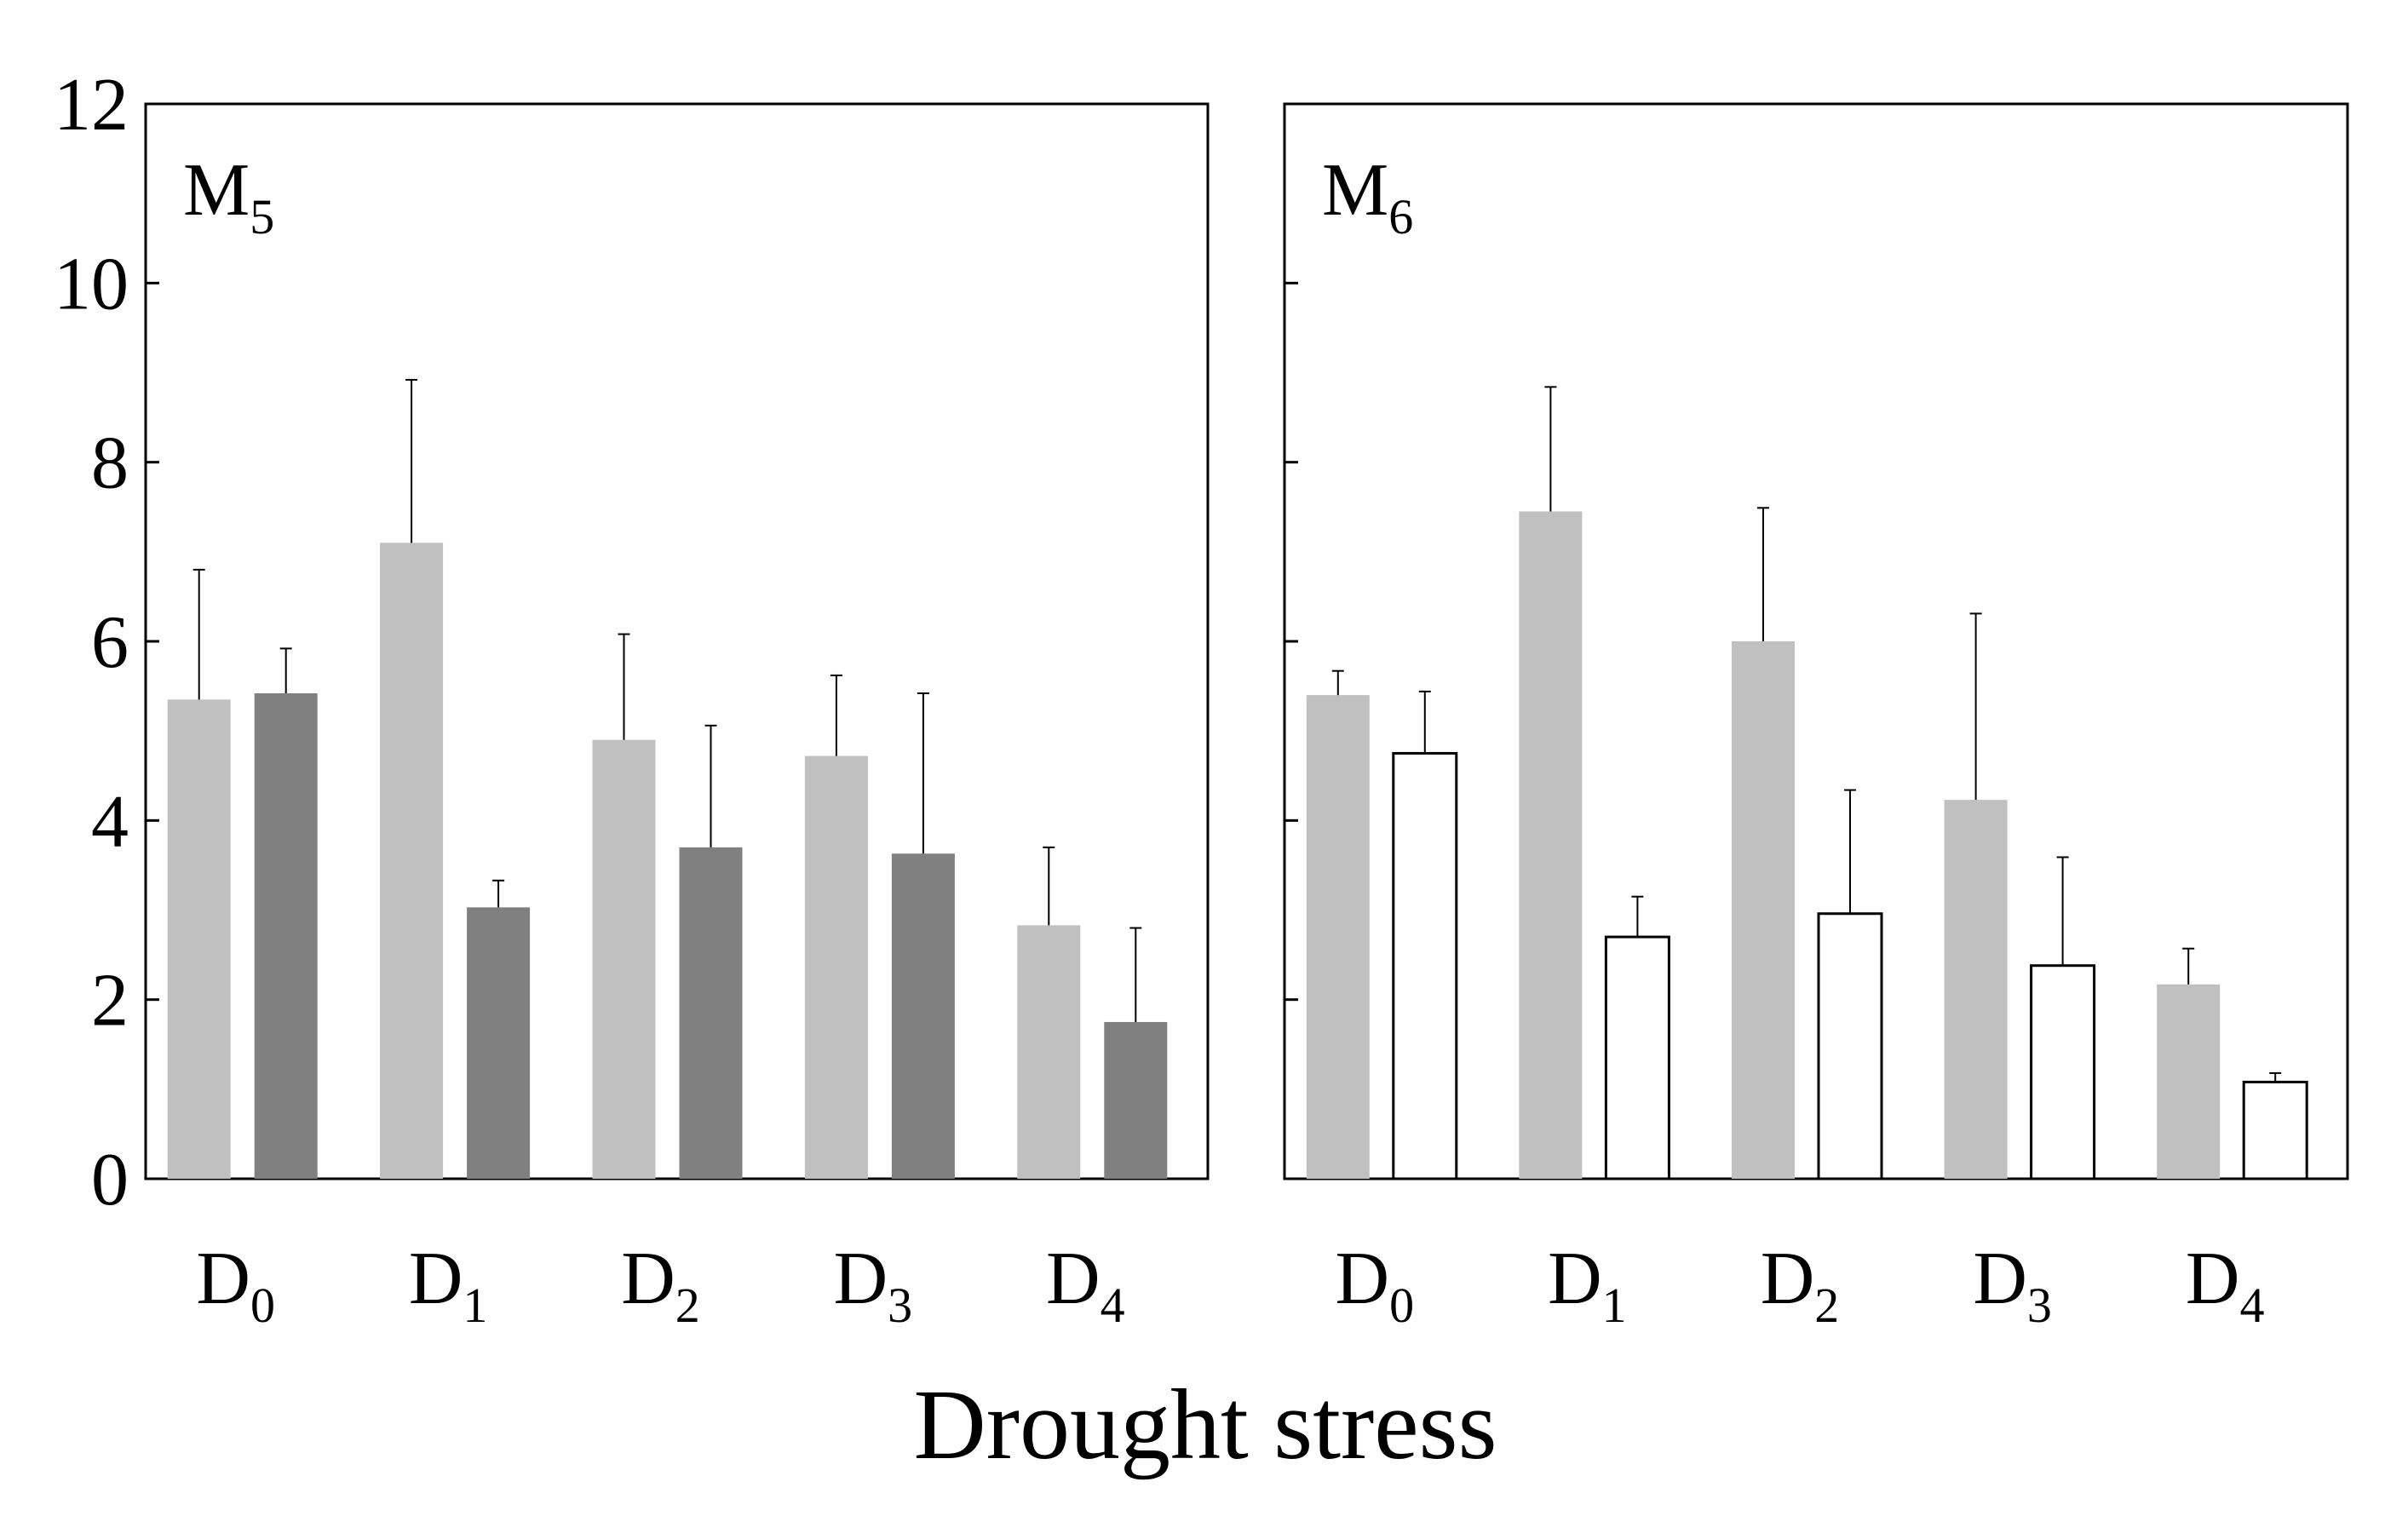  I want to click on y-tick-label: 8, so click(110, 463).